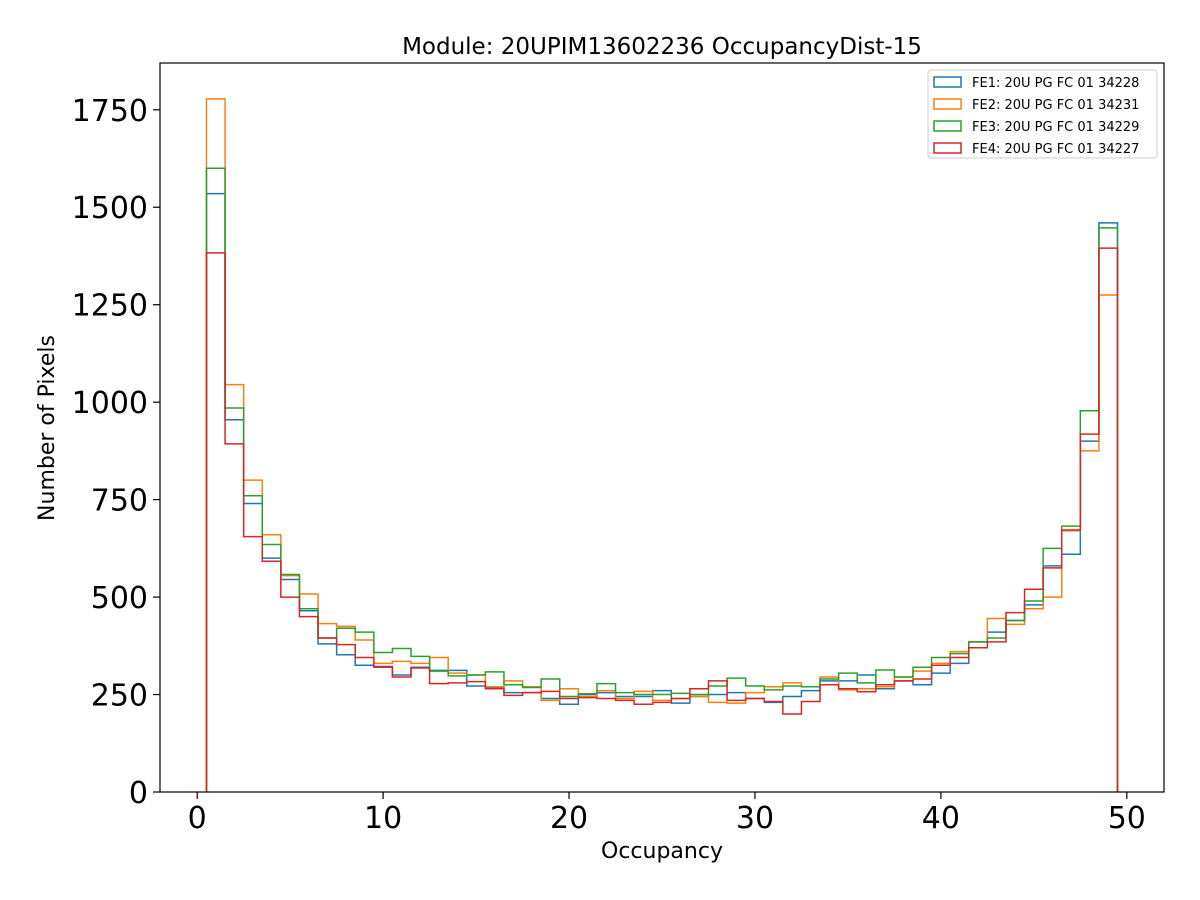  I want to click on y-tick-label: 750, so click(119, 501).